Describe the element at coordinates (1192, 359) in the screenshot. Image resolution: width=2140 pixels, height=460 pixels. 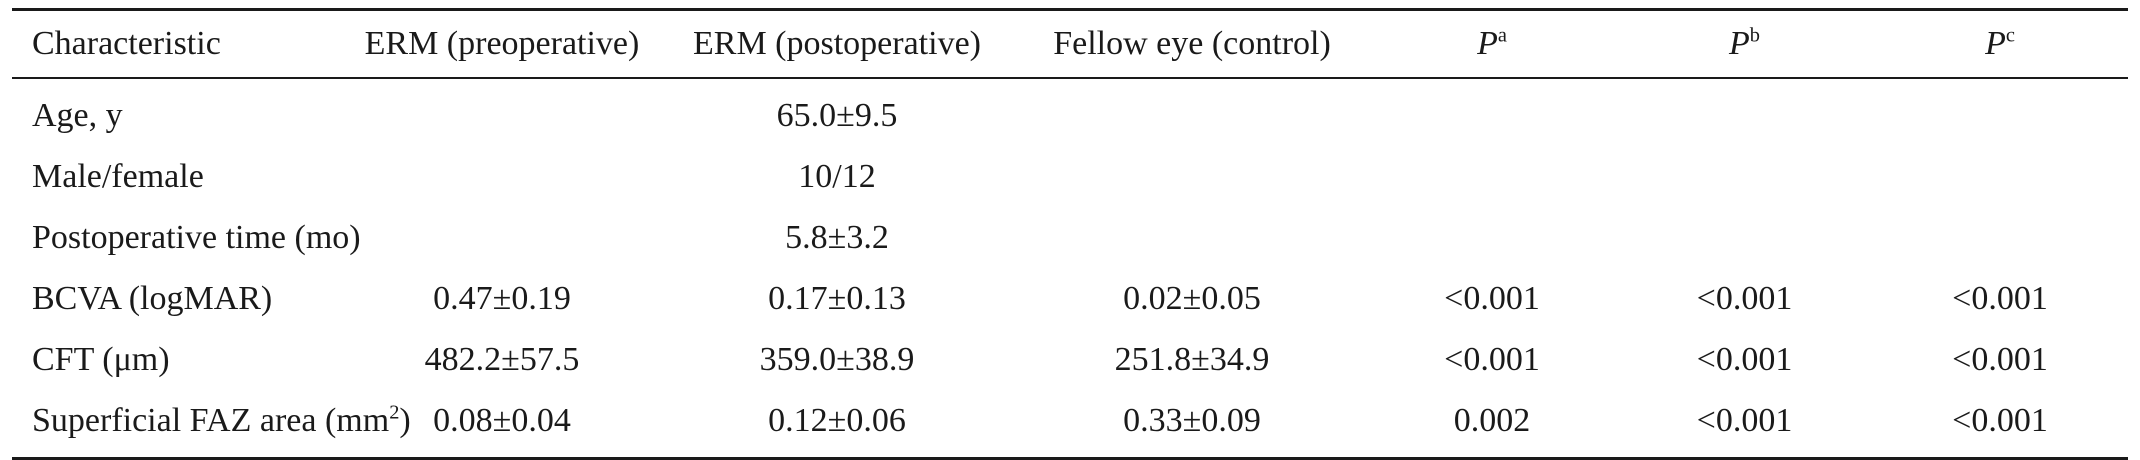
I see `cell-fellow: 251.8±34.9` at that location.